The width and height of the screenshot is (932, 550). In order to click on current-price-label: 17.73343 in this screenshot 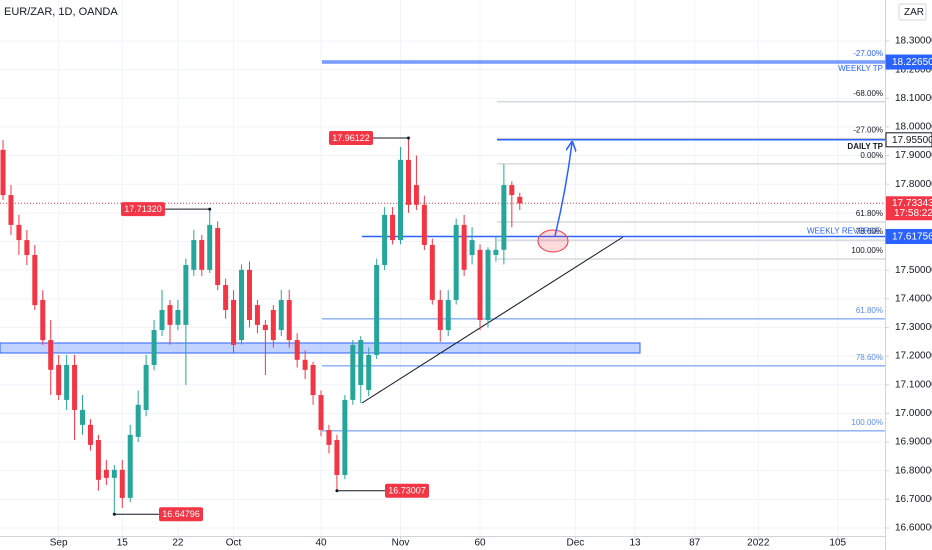, I will do `click(912, 203)`.